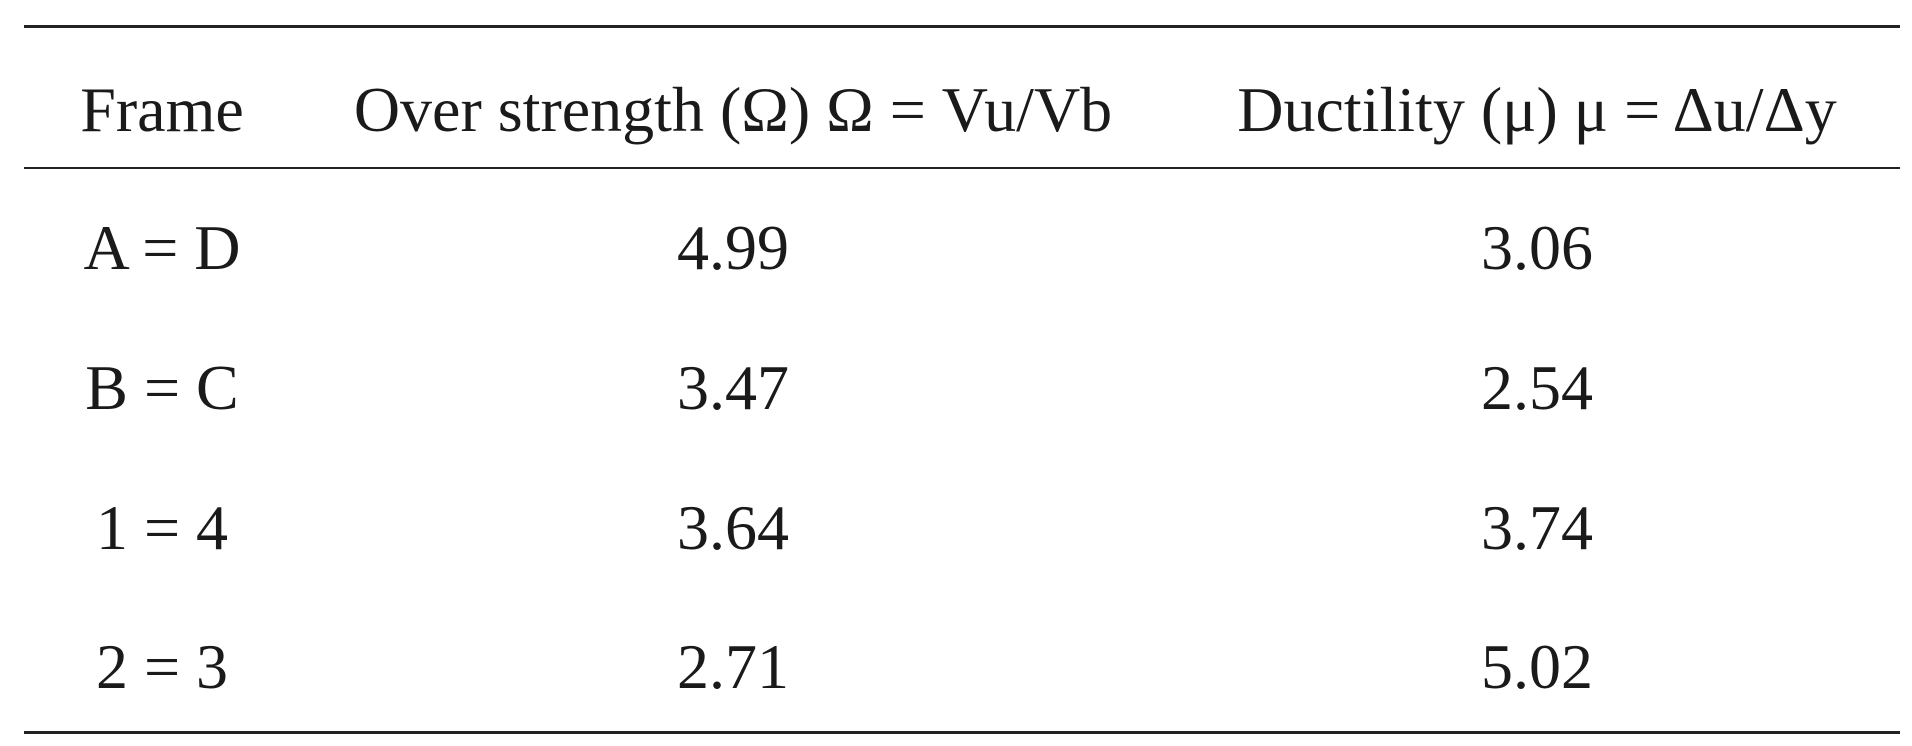 This screenshot has height=746, width=1912. I want to click on value-cell: 3.74, so click(1537, 527).